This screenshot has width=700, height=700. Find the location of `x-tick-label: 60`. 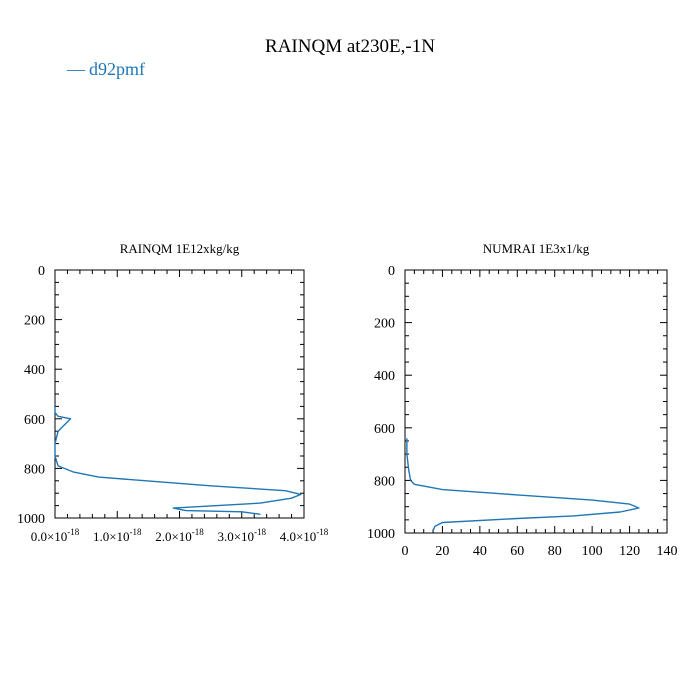

x-tick-label: 60 is located at coordinates (517, 551).